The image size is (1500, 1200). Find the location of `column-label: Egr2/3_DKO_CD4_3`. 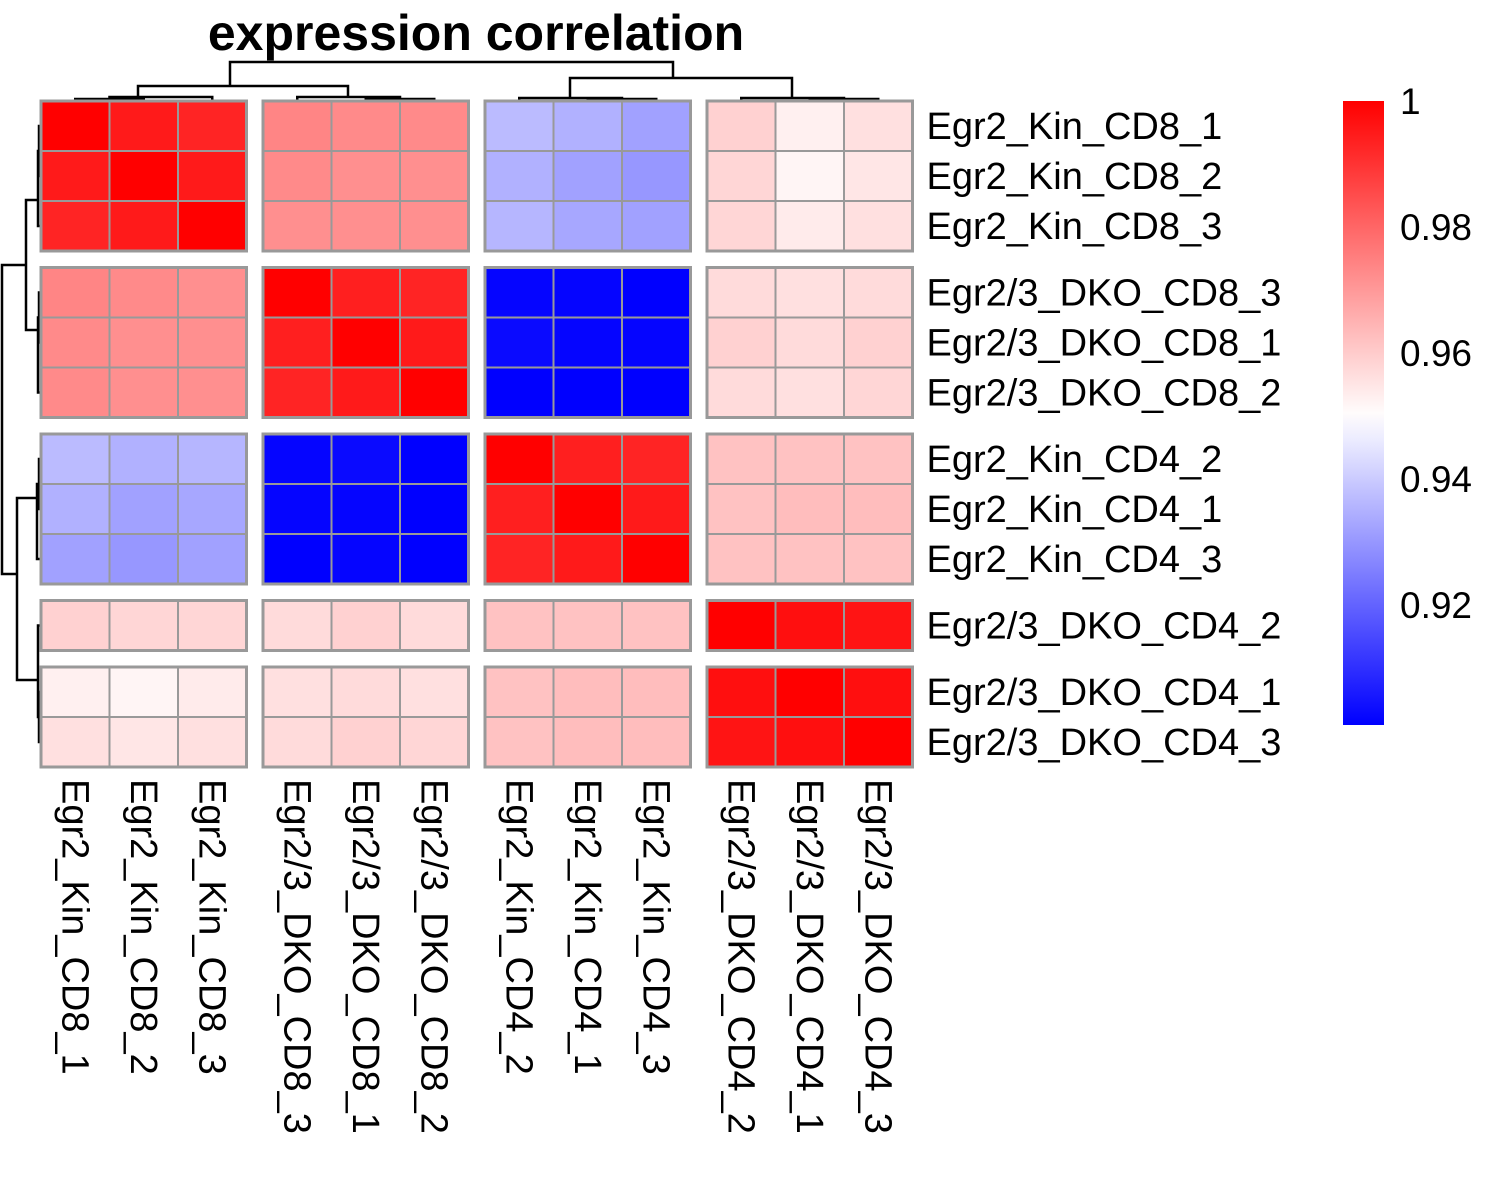

column-label: Egr2/3_DKO_CD4_3 is located at coordinates (877, 956).